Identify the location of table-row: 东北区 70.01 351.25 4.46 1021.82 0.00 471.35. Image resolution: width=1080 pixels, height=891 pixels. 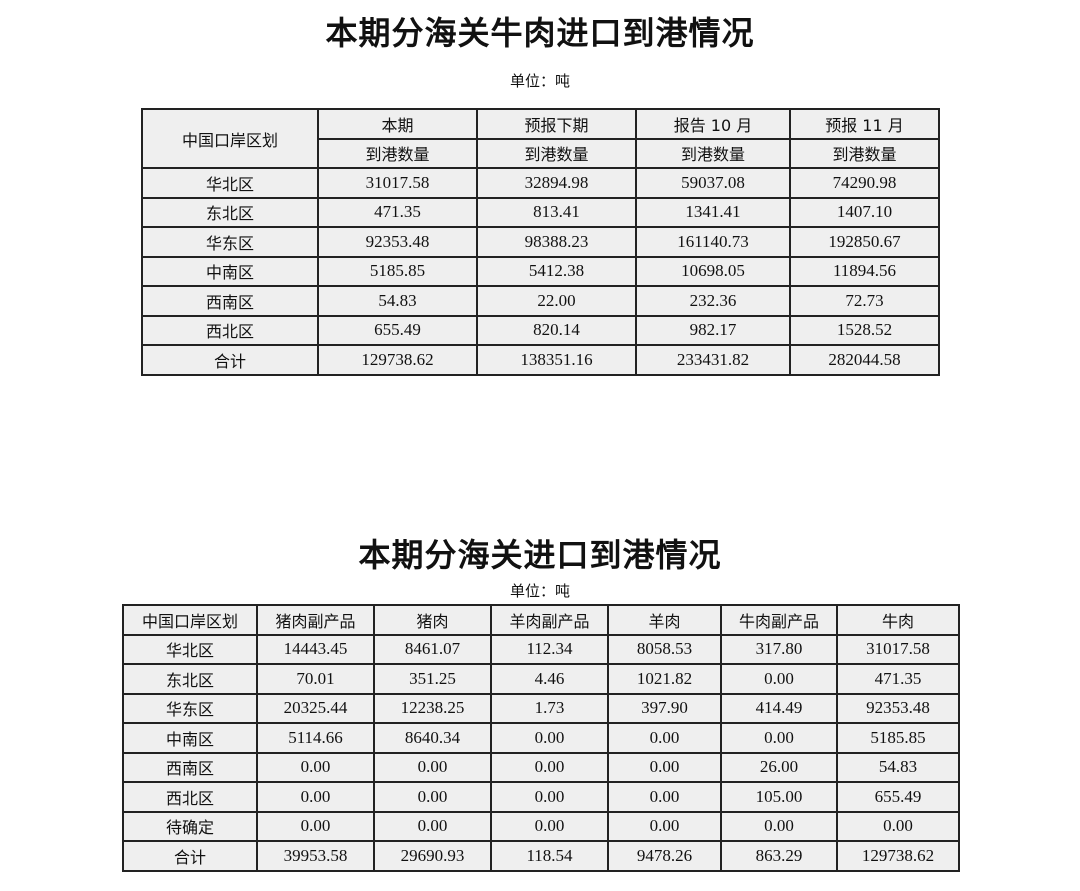
(541, 679).